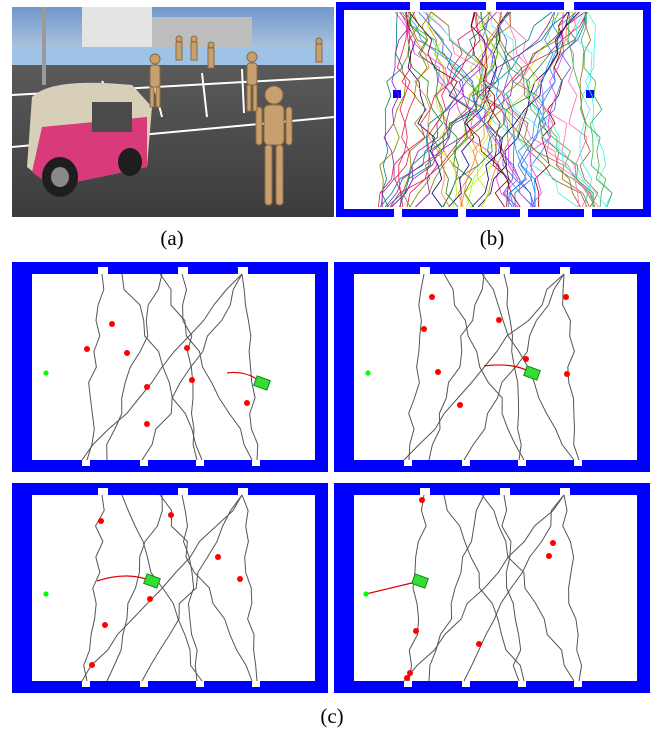 This screenshot has height=733, width=661. What do you see at coordinates (397, 94) in the screenshot?
I see `start-marker-left` at bounding box center [397, 94].